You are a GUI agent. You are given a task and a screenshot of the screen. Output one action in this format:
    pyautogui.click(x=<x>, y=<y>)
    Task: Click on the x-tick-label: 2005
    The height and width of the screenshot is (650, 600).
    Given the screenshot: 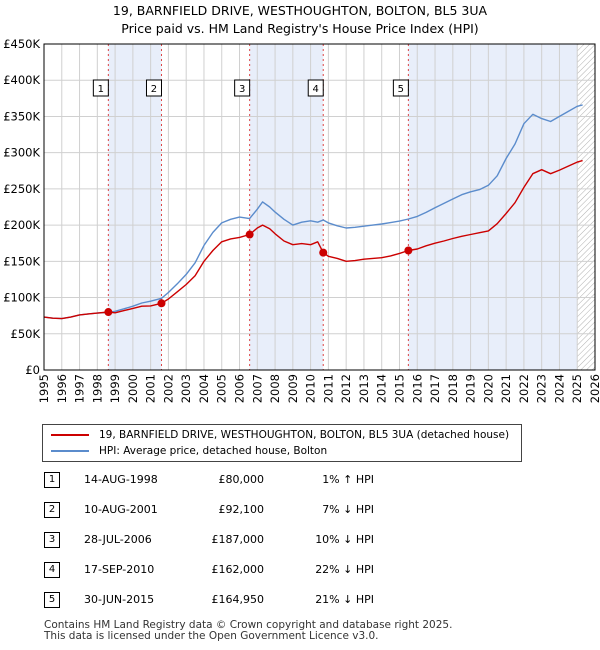 What is the action you would take?
    pyautogui.click(x=222, y=388)
    